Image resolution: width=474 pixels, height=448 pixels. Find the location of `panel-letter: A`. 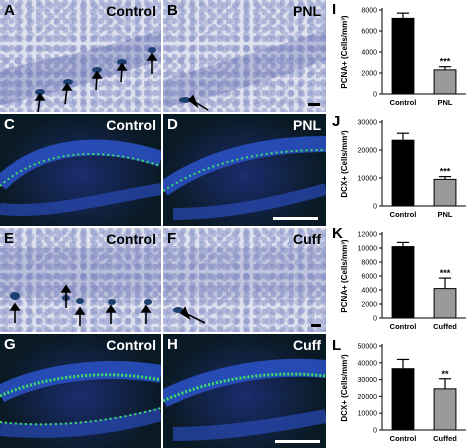

panel-letter: A is located at coordinates (9, 10).